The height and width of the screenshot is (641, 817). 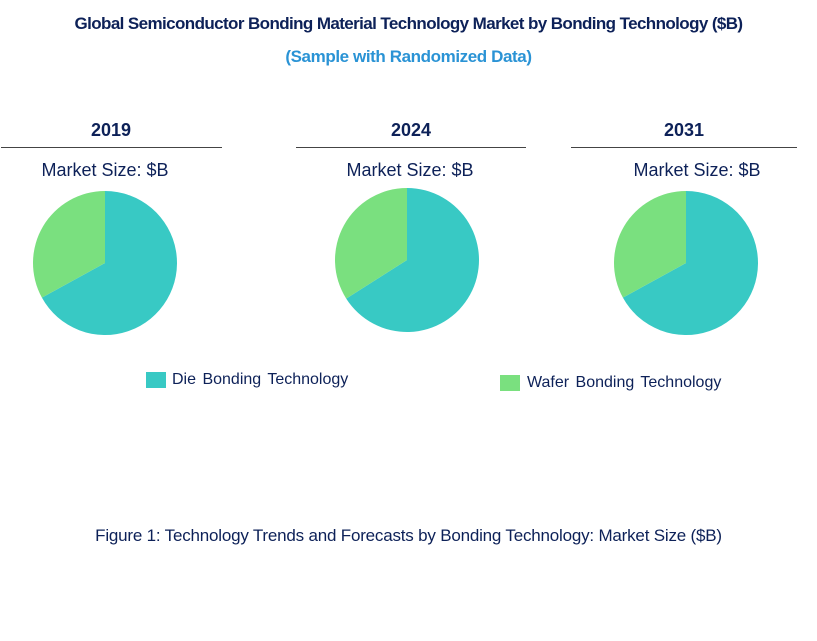 What do you see at coordinates (408, 56) in the screenshot?
I see `chart-subtitle: (Sample with Randomized Data)` at bounding box center [408, 56].